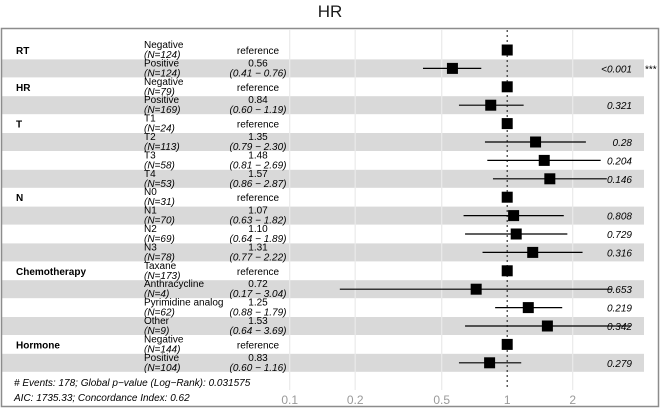 This screenshot has width=660, height=408. I want to click on variable-label: N, so click(19, 198).